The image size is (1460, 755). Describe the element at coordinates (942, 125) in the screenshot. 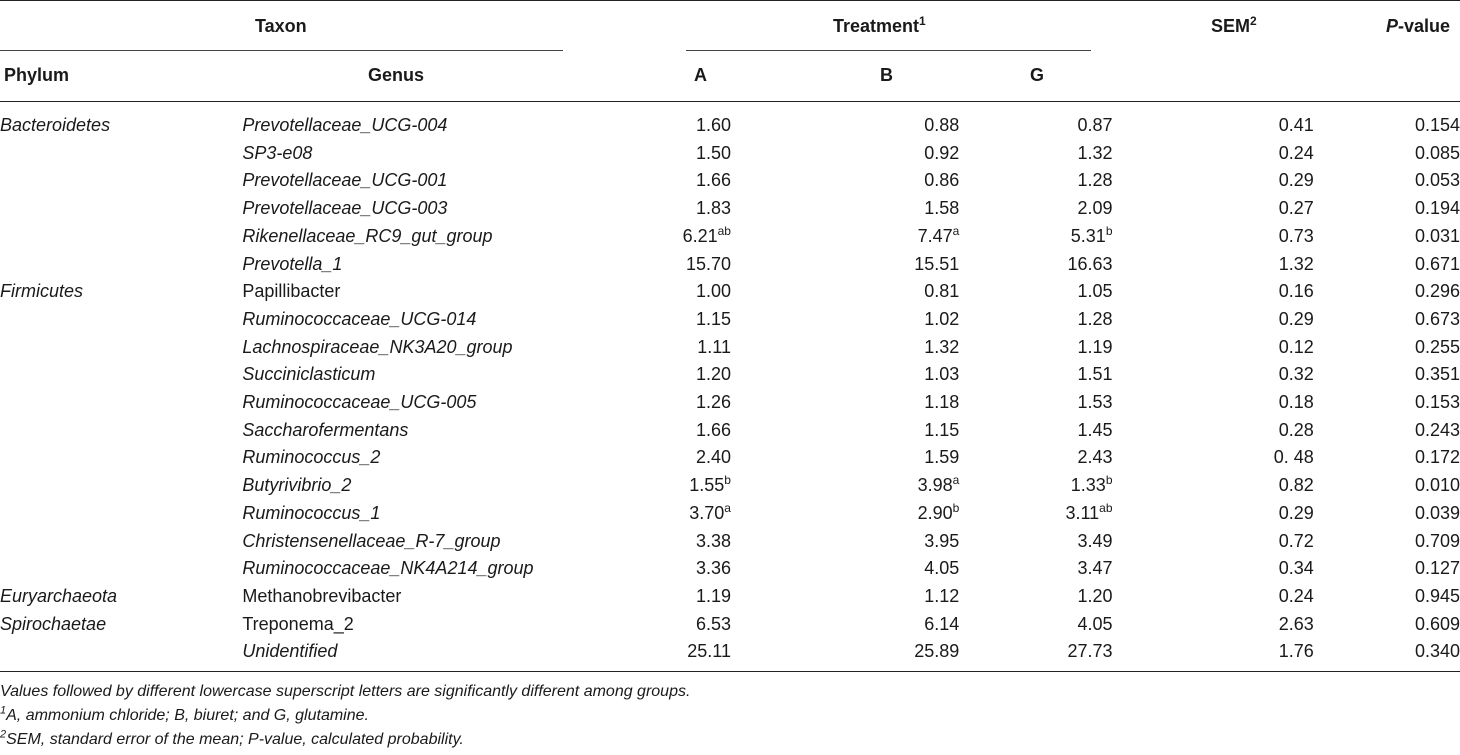

I see `value-b-cell: 0.88` at that location.